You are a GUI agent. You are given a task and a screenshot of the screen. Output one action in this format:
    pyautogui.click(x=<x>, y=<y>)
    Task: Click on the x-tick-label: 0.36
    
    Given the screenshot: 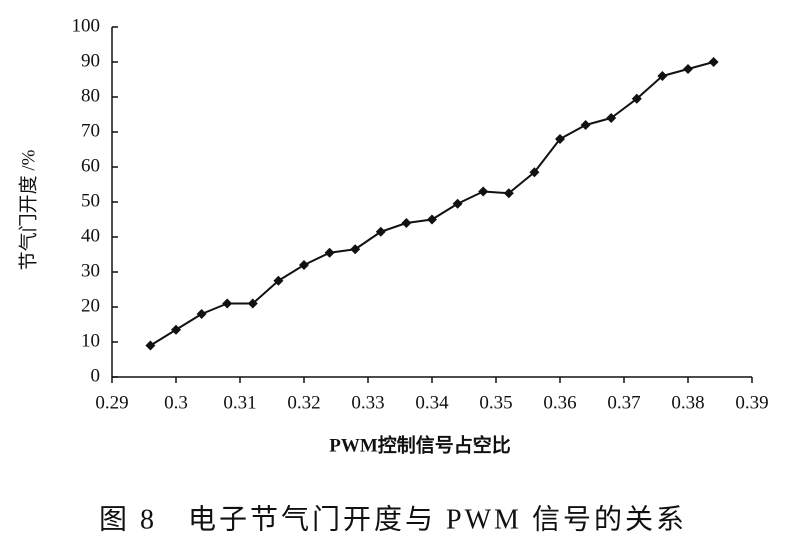 What is the action you would take?
    pyautogui.click(x=559, y=402)
    